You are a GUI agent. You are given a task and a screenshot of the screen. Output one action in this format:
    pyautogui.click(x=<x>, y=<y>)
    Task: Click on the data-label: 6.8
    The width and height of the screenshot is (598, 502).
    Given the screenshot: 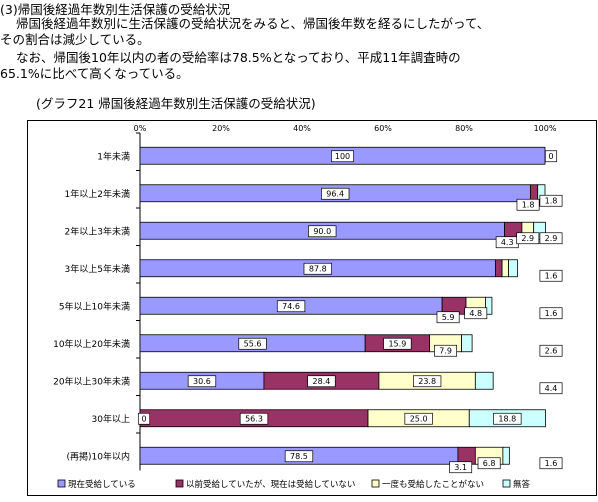 What is the action you would take?
    pyautogui.click(x=489, y=463)
    